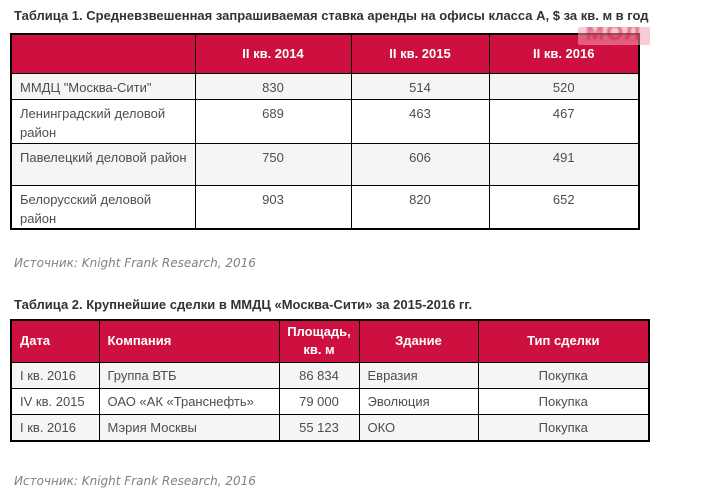  I want to click on rate-2015: 463, so click(420, 121).